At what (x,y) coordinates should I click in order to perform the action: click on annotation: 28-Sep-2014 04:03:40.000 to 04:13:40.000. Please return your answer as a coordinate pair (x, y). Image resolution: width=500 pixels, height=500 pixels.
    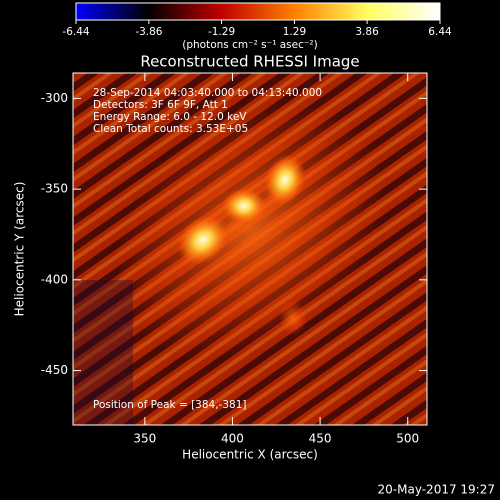
    Looking at the image, I should click on (207, 93).